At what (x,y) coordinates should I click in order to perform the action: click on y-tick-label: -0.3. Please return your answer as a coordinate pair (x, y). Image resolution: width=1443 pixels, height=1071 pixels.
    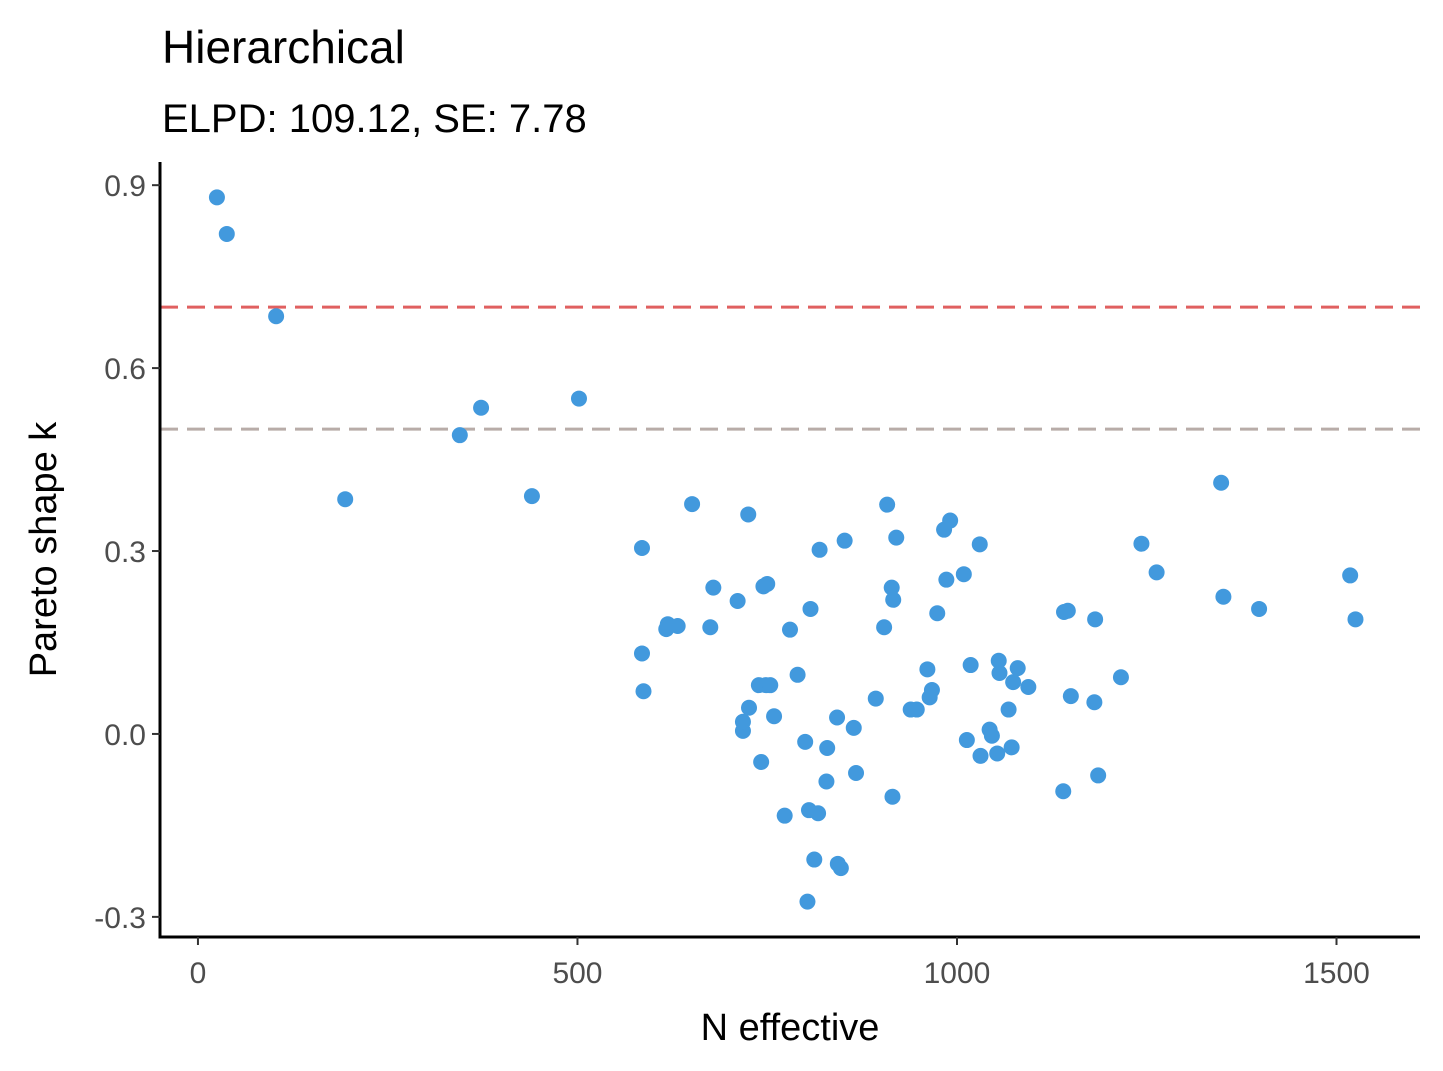
    Looking at the image, I should click on (120, 918).